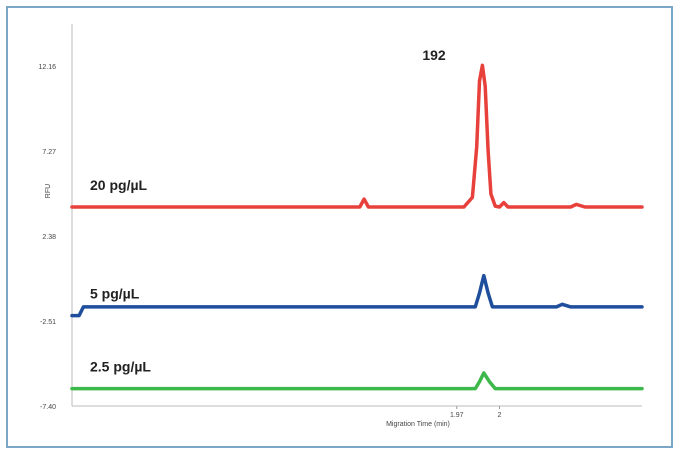 The width and height of the screenshot is (681, 456). I want to click on series-label-2: 2.5 pg/µL, so click(120, 367).